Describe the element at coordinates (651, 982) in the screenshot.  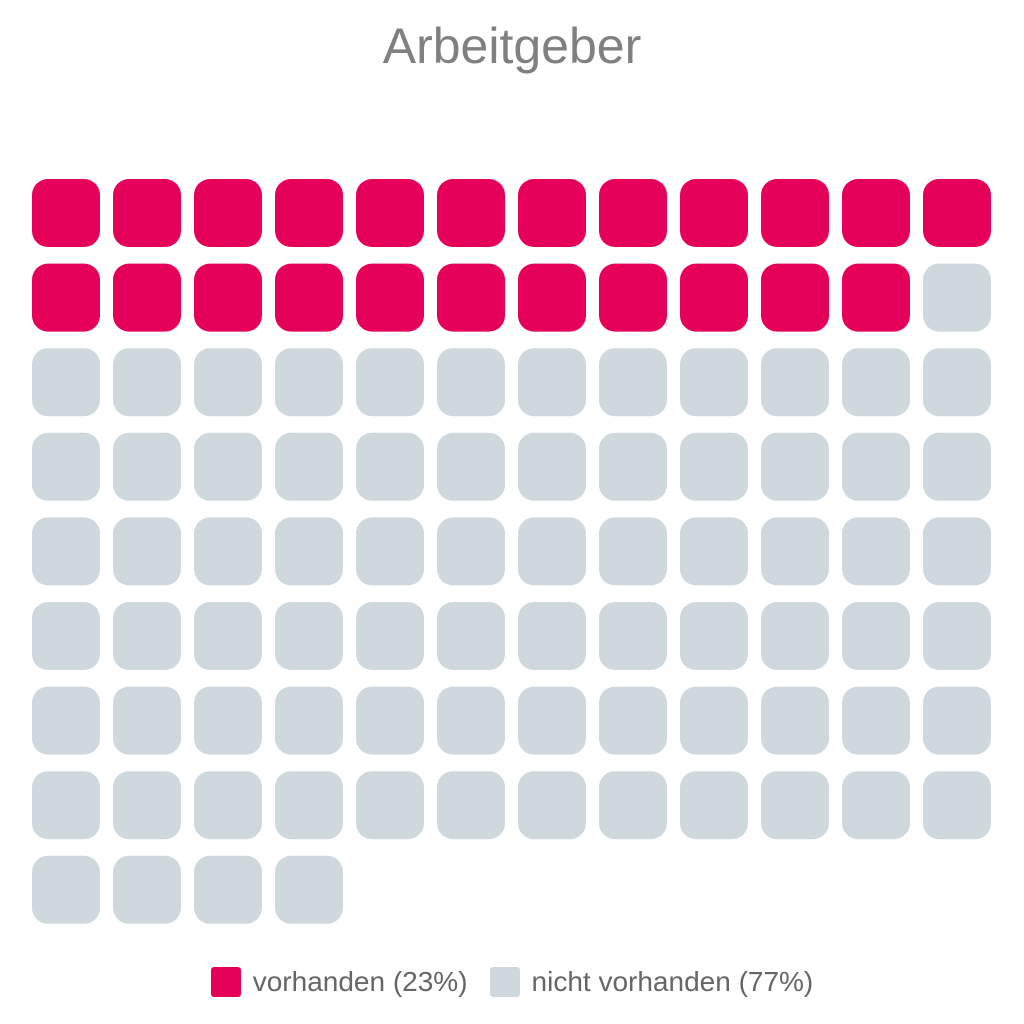
I see `legend-item-nicht-vorhanden: nicht vorhanden (77%)` at that location.